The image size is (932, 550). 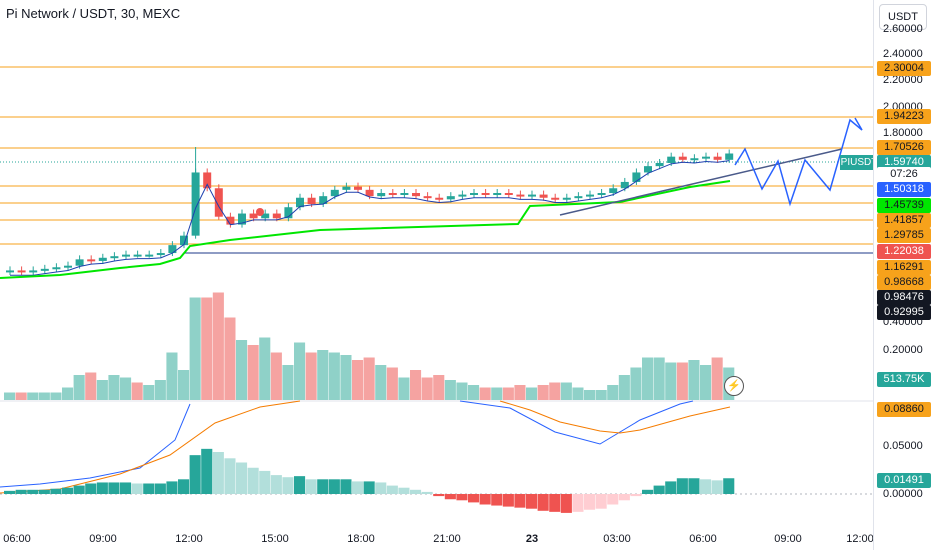 I want to click on price-label: 1.41857, so click(x=904, y=220).